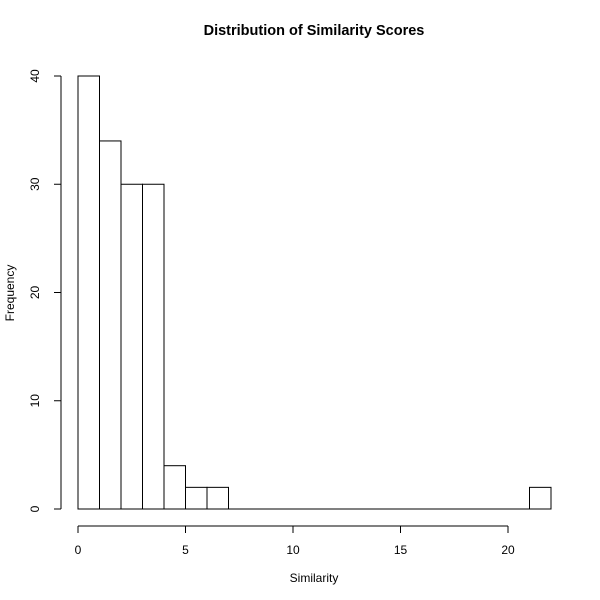  I want to click on y-tick-label: 30, so click(35, 184).